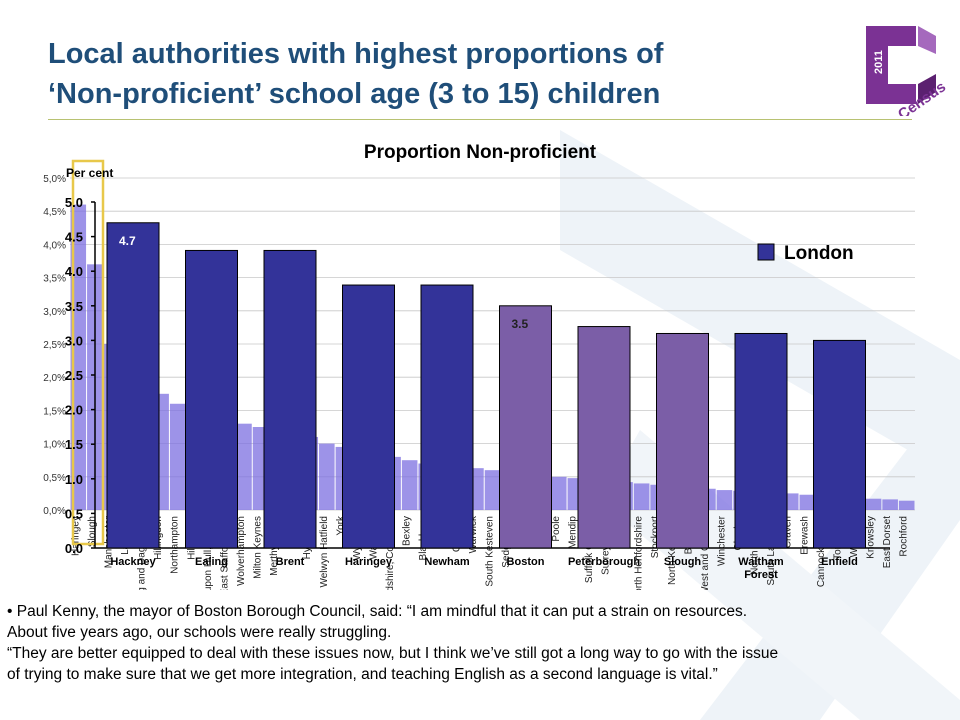 This screenshot has width=960, height=720. I want to click on back-y-tick-label: 0,5%, so click(54, 478).